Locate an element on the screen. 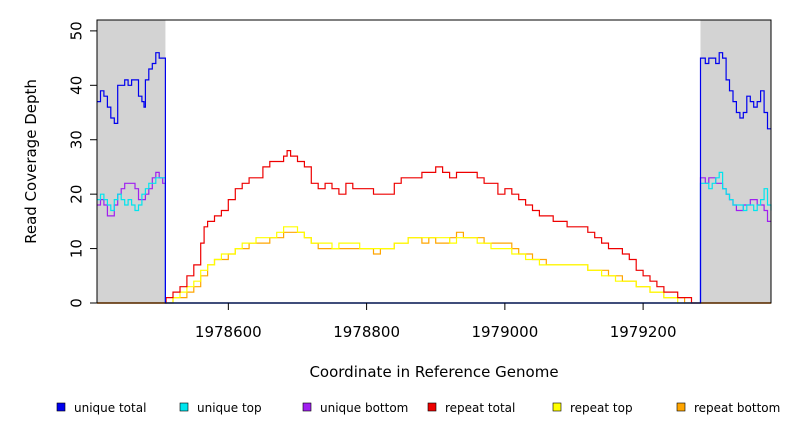 This screenshot has height=432, width=792. legend-item-unique-top: unique top is located at coordinates (220, 408).